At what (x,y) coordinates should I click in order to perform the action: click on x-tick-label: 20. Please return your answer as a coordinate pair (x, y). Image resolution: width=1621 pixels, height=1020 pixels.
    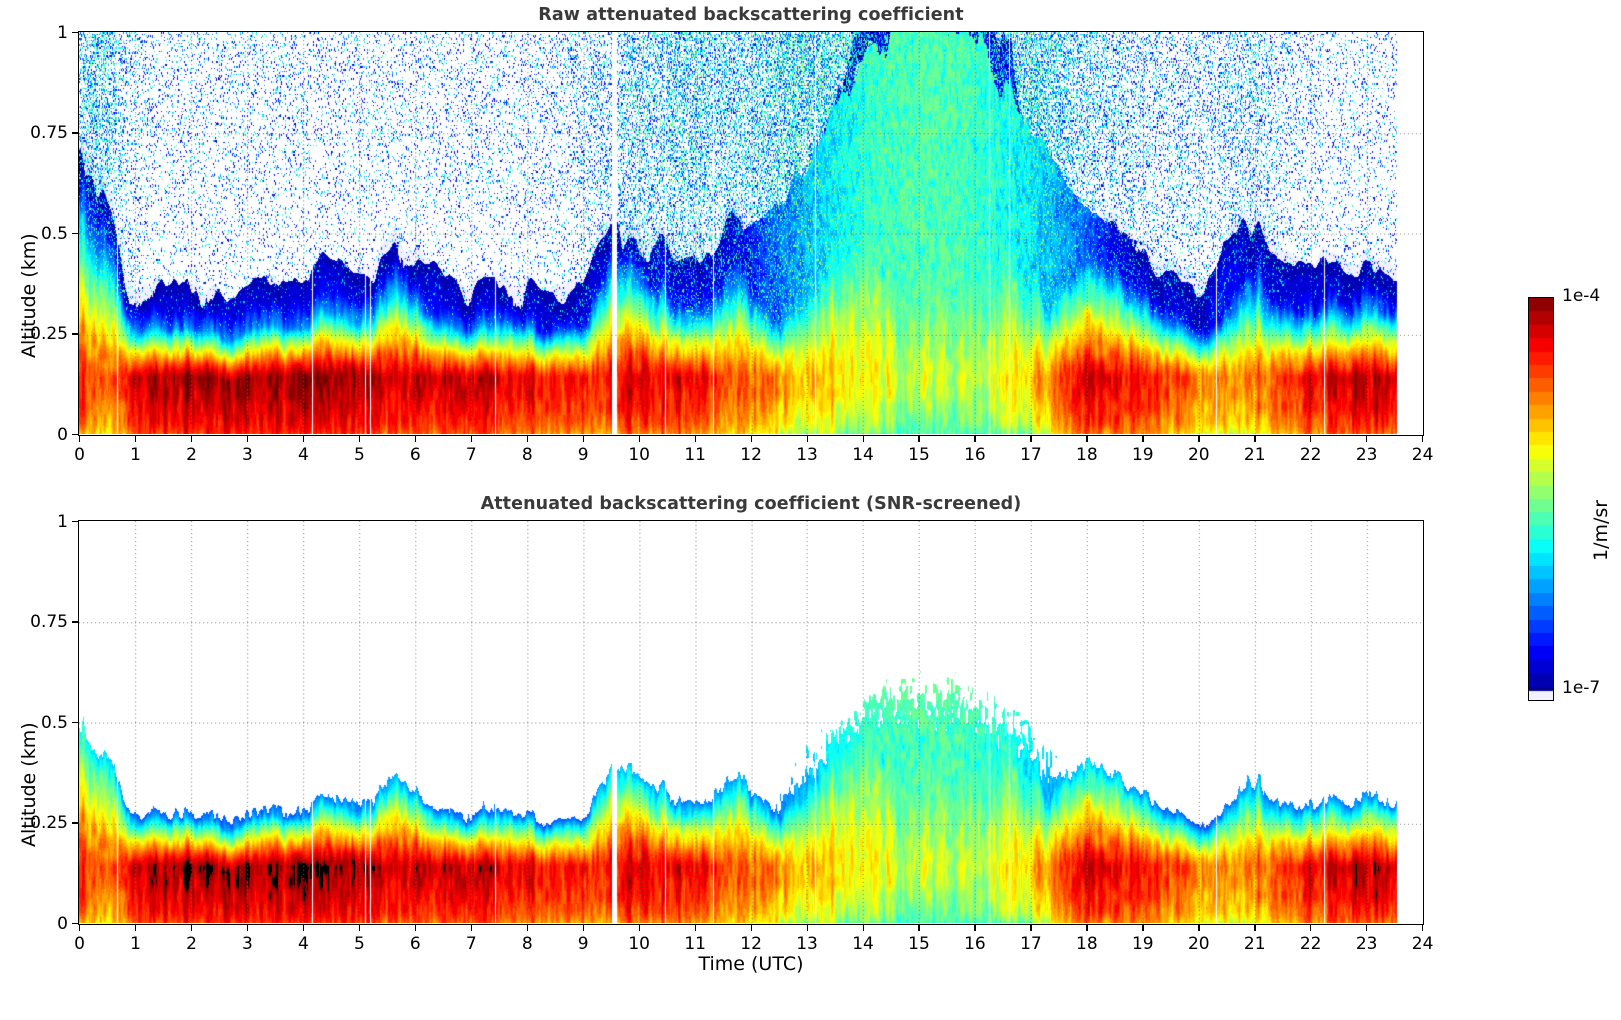
    Looking at the image, I should click on (1198, 944).